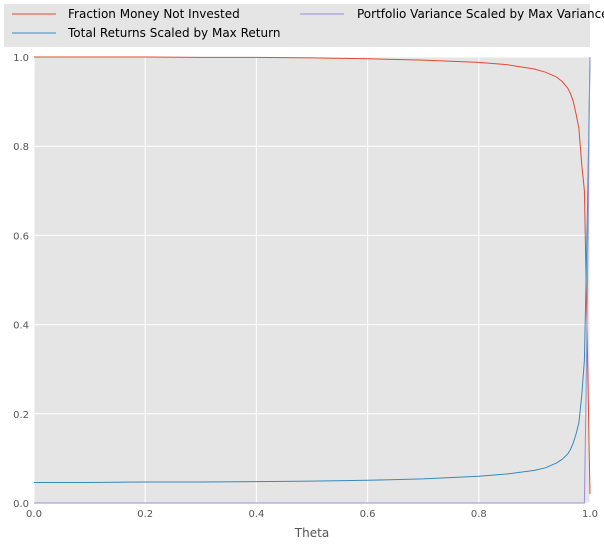 This screenshot has height=547, width=604. What do you see at coordinates (21, 504) in the screenshot?
I see `y-tick-label: 0.0` at bounding box center [21, 504].